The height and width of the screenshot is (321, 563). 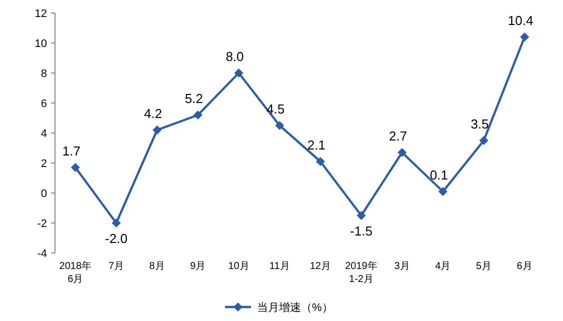 What do you see at coordinates (239, 266) in the screenshot?
I see `x-tick-label: 10月` at bounding box center [239, 266].